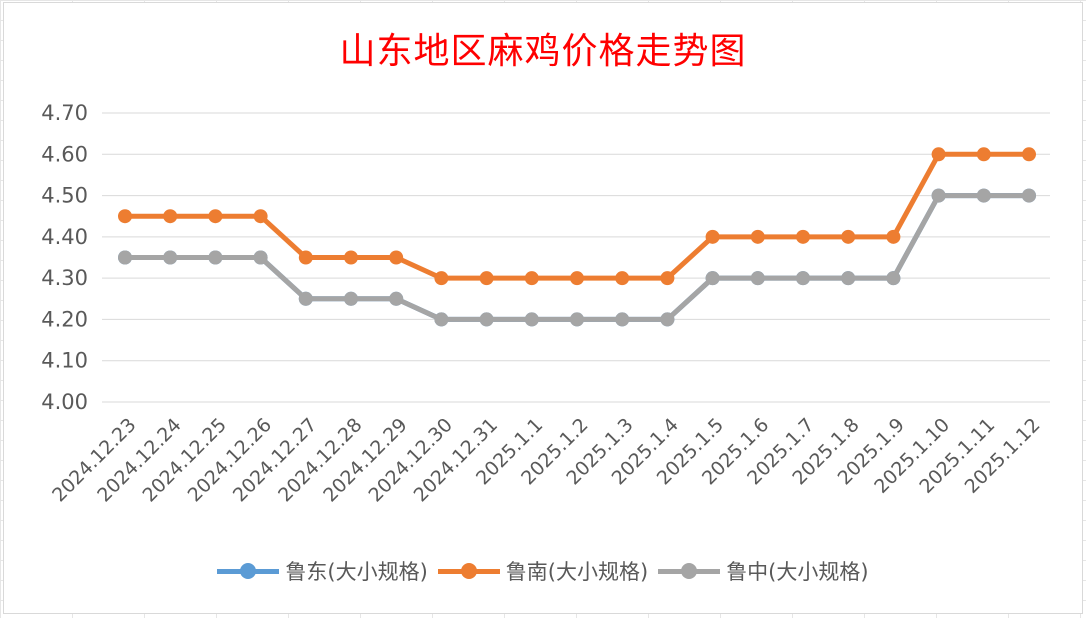 The width and height of the screenshot is (1086, 618). What do you see at coordinates (64, 196) in the screenshot?
I see `y-tick-label: 4.50` at bounding box center [64, 196].